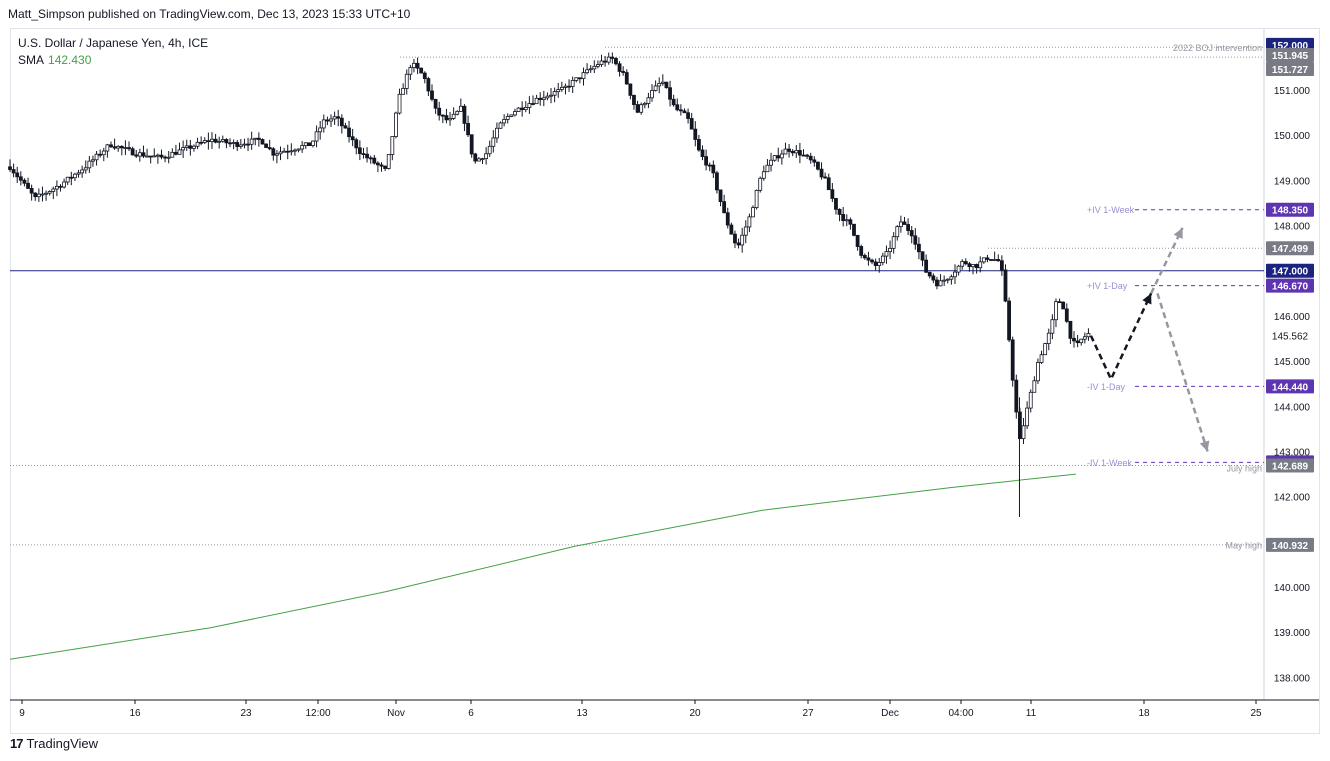 This screenshot has height=761, width=1330. I want to click on y-tick-label: 143.000, so click(1292, 452).